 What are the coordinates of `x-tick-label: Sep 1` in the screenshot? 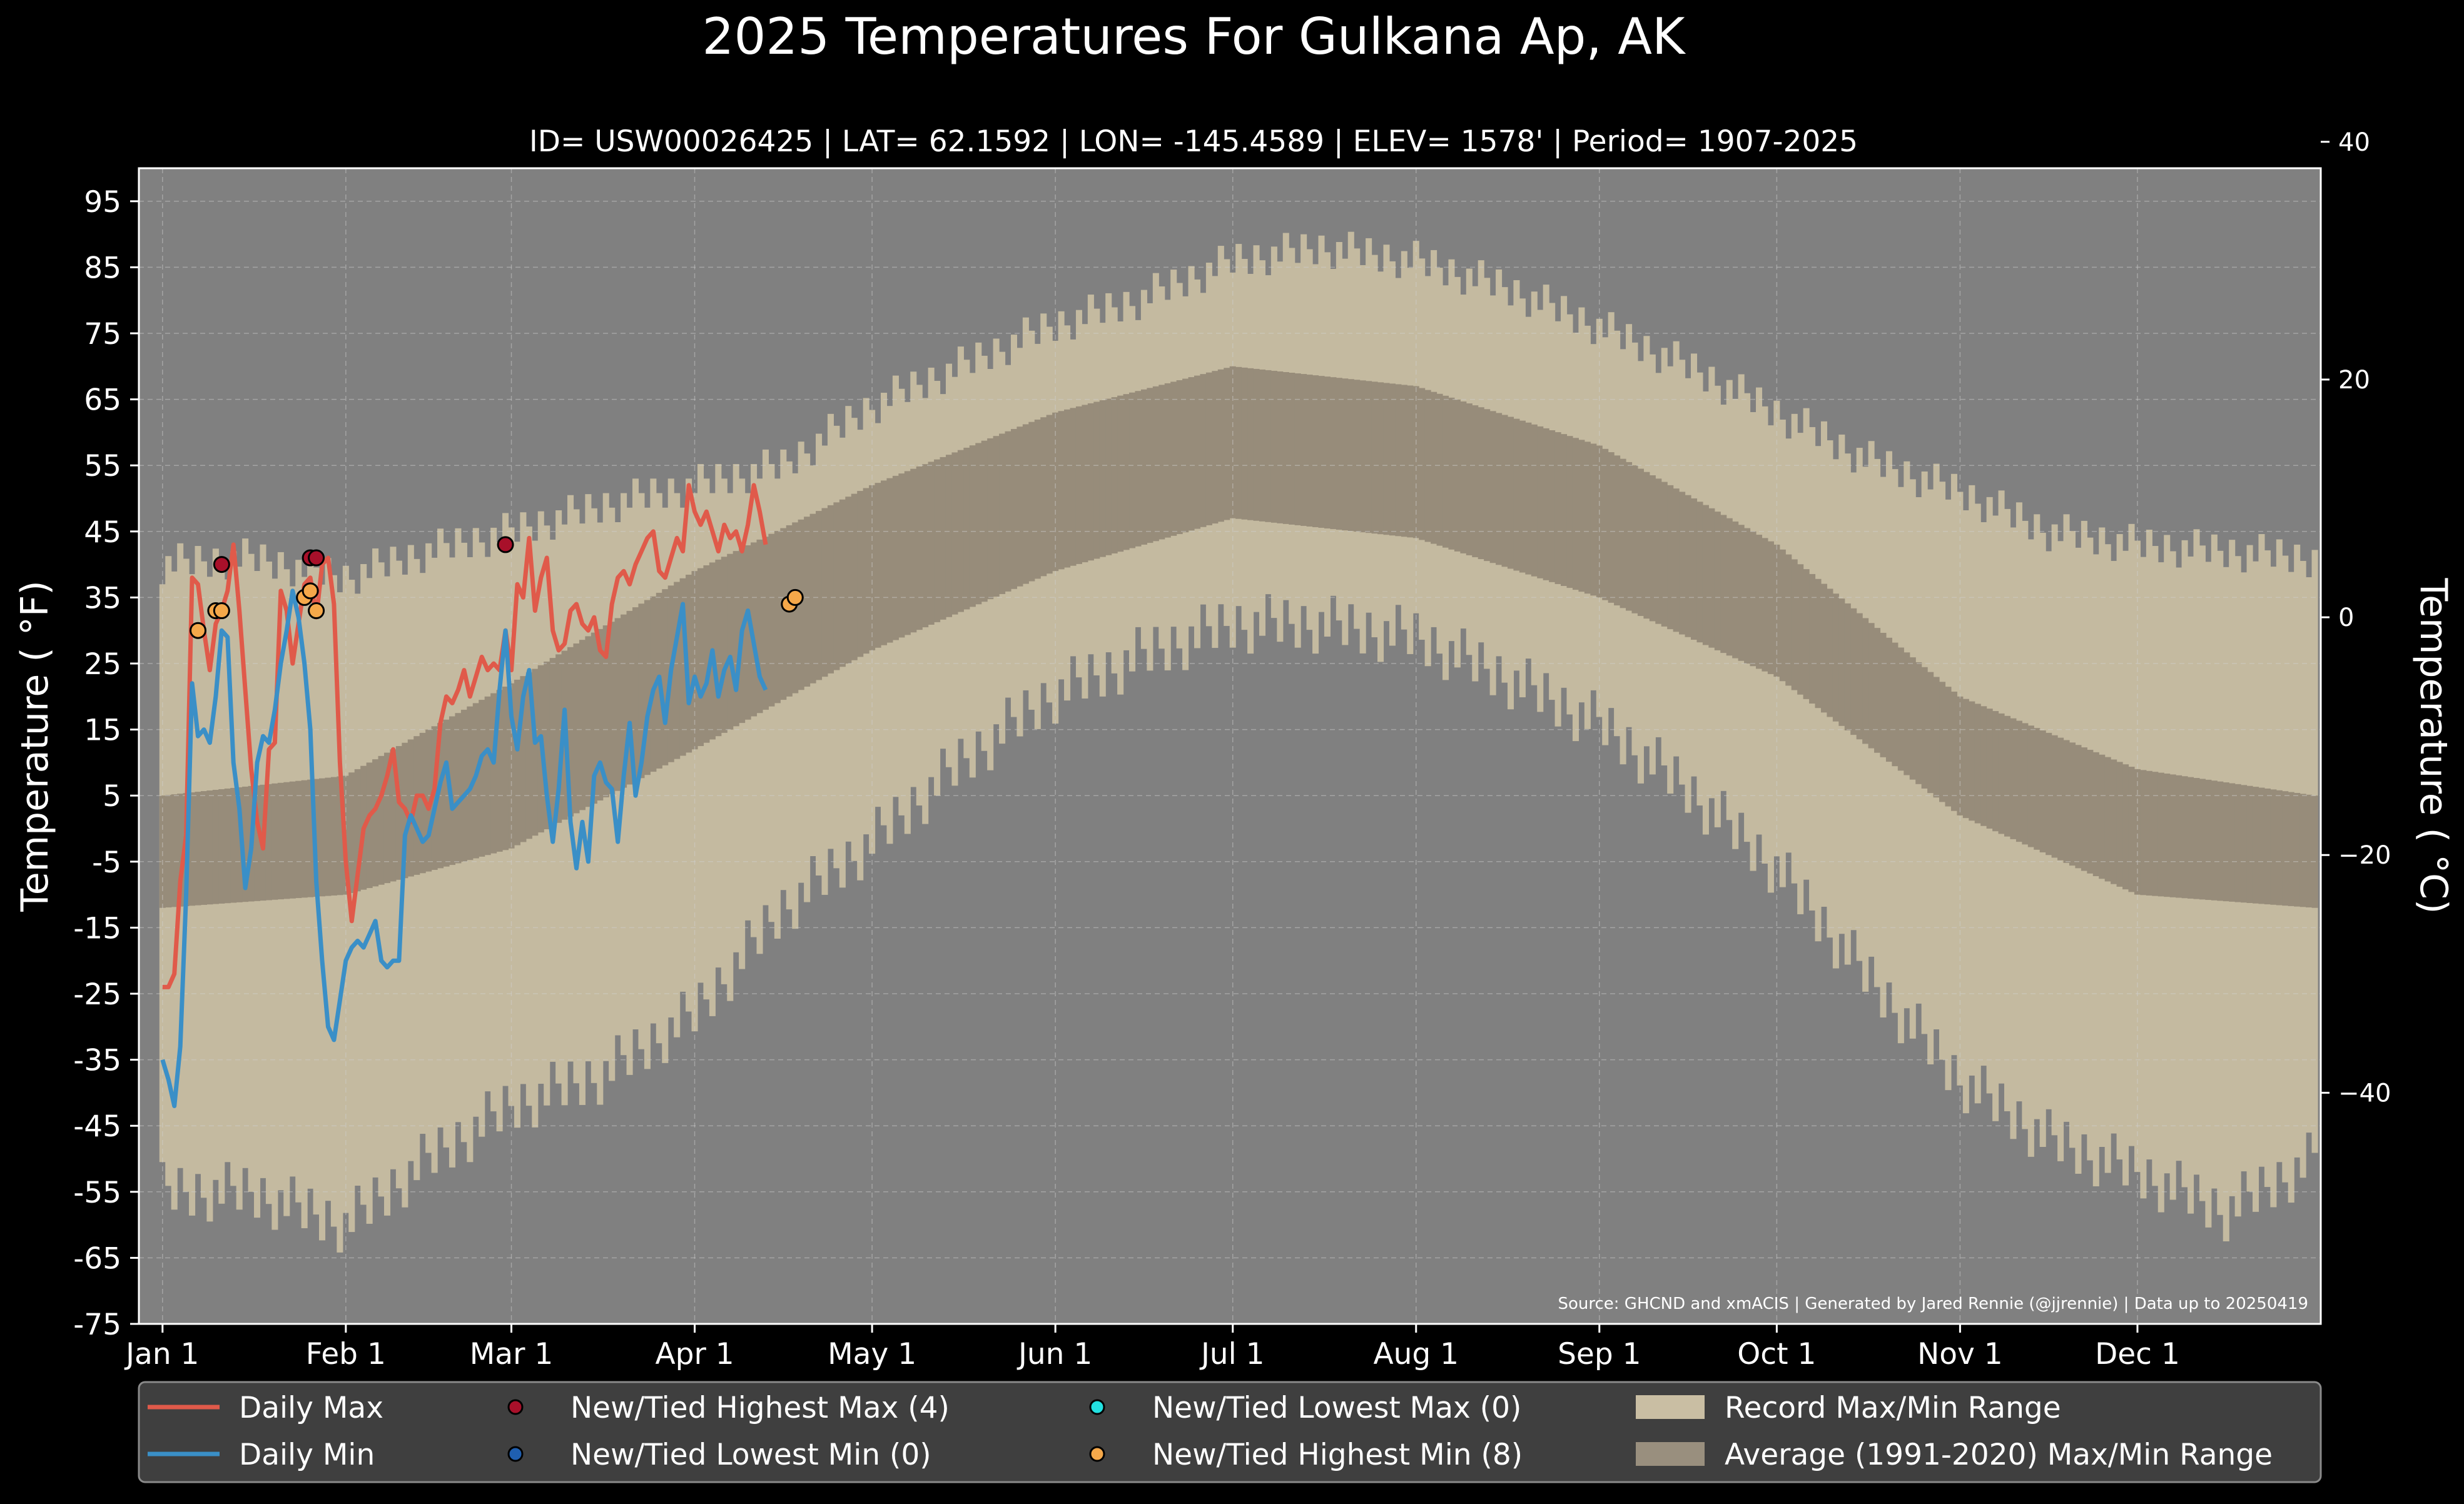 It's located at (1600, 1354).